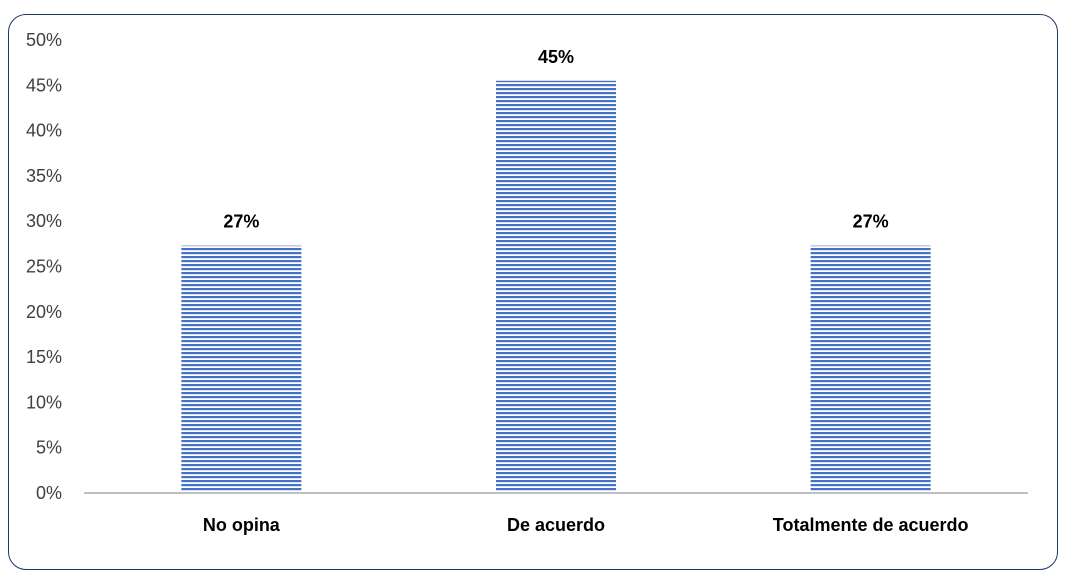 The image size is (1065, 576). I want to click on y-tick-label: 25%, so click(44, 267).